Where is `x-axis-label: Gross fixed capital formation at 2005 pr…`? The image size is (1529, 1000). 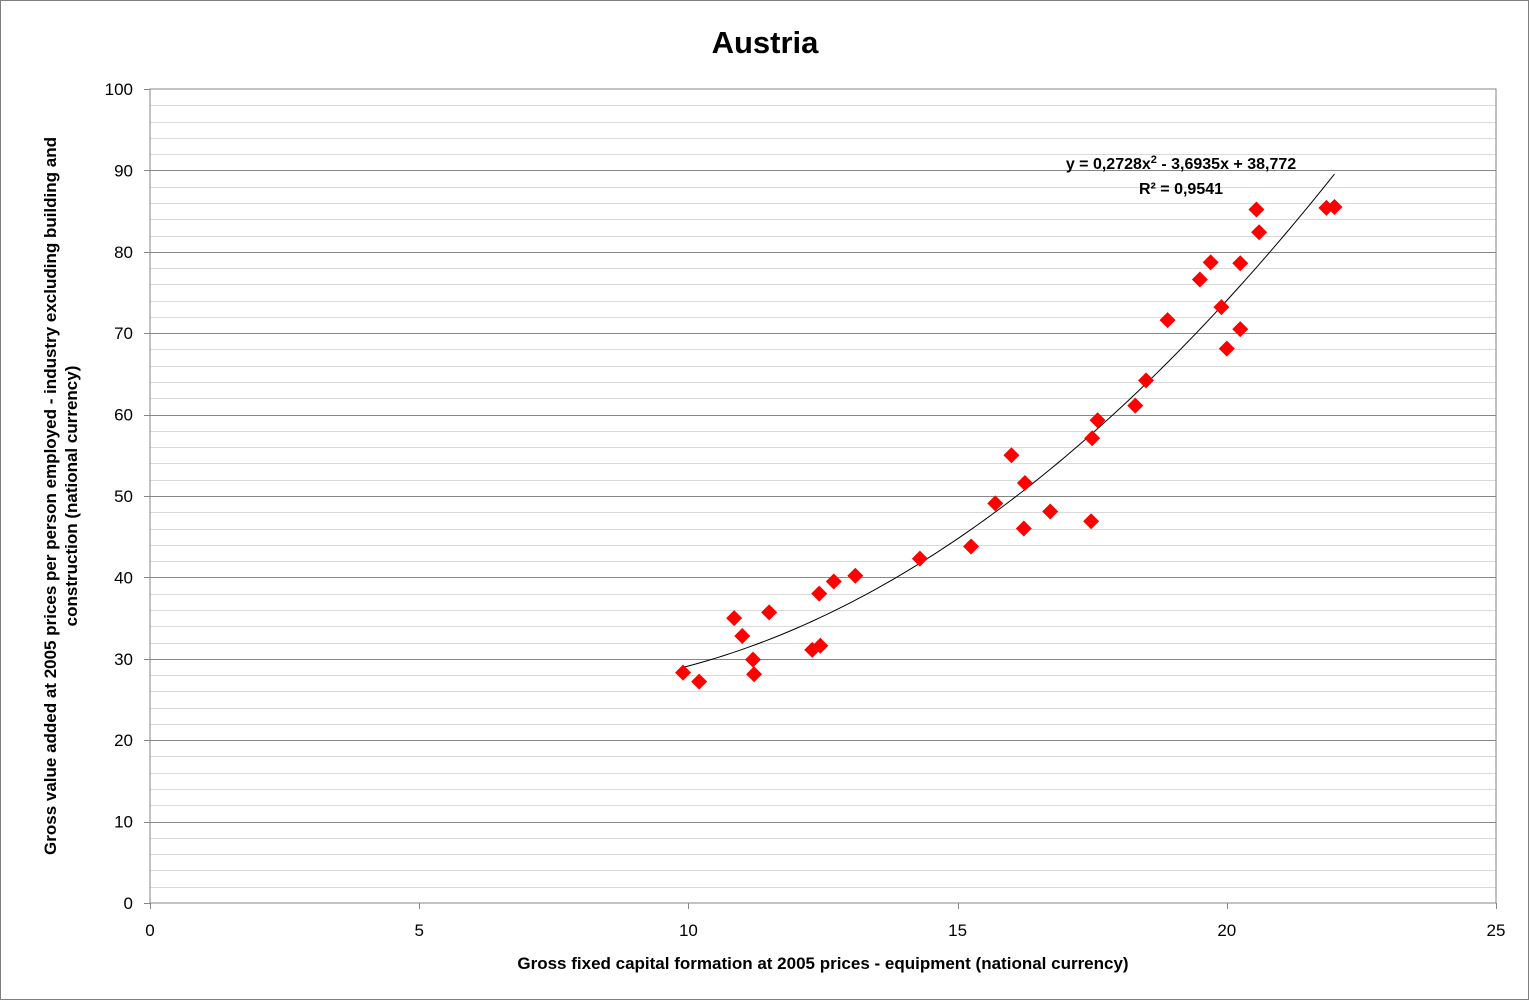 x-axis-label: Gross fixed capital formation at 2005 pr… is located at coordinates (822, 963).